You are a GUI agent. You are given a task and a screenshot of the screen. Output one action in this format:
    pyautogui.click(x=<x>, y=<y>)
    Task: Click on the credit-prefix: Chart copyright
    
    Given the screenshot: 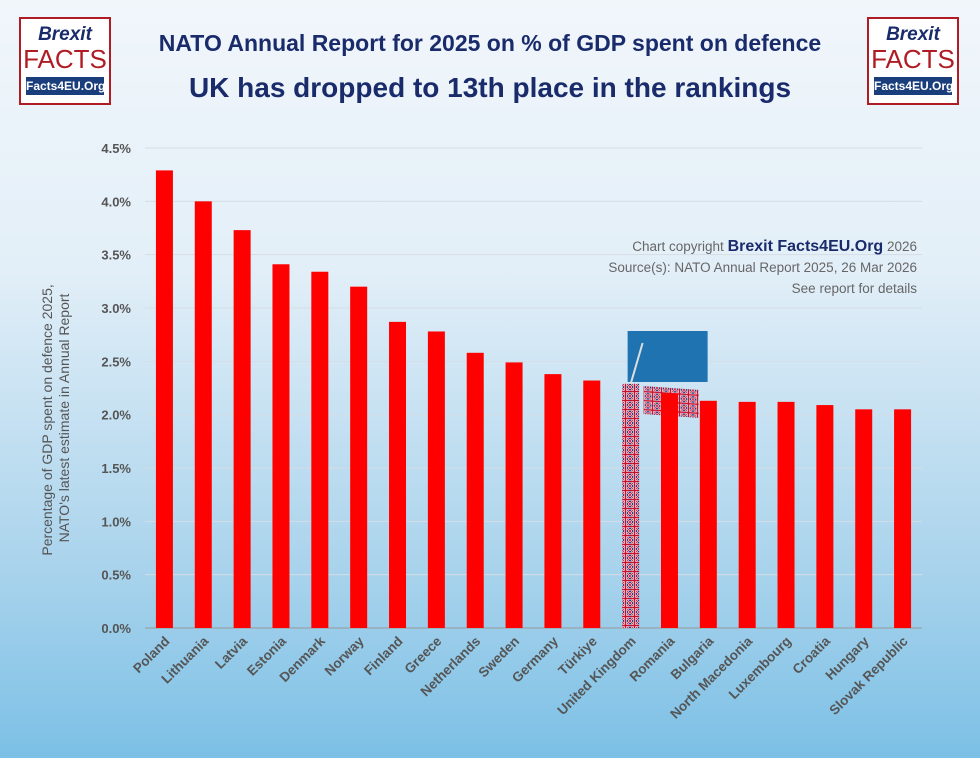 What is the action you would take?
    pyautogui.click(x=678, y=246)
    